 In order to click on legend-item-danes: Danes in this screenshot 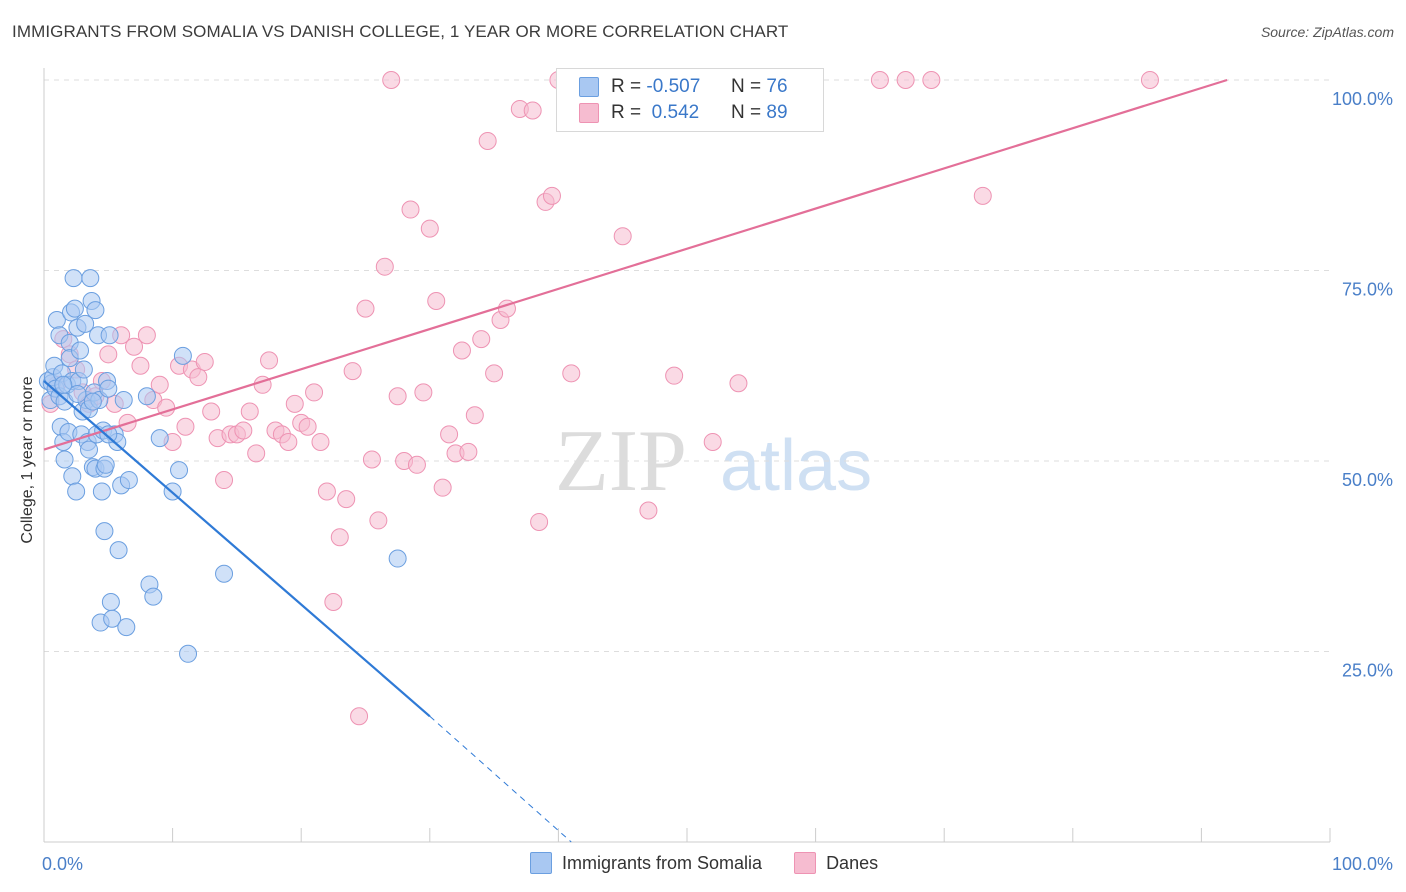, I will do `click(836, 863)`.